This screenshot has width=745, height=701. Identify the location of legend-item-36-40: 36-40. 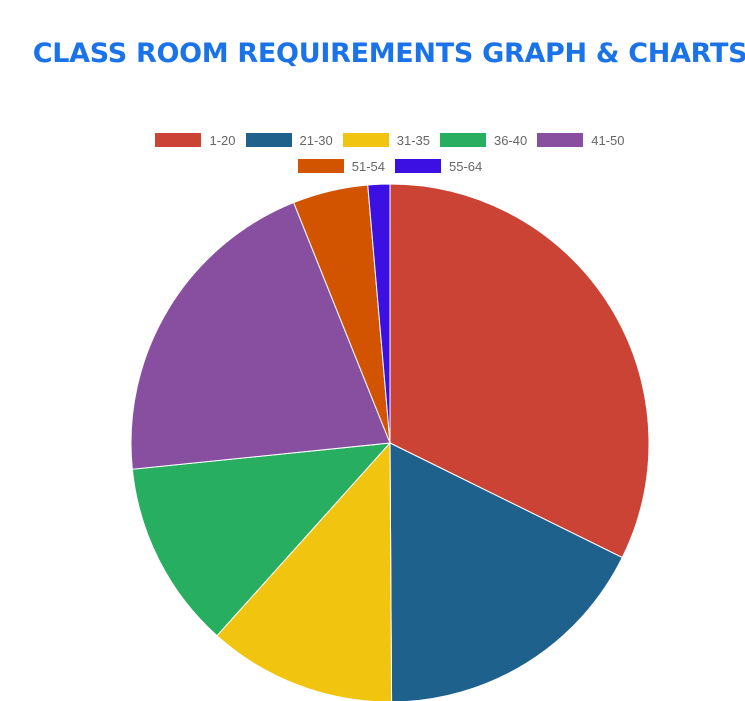
(483, 140).